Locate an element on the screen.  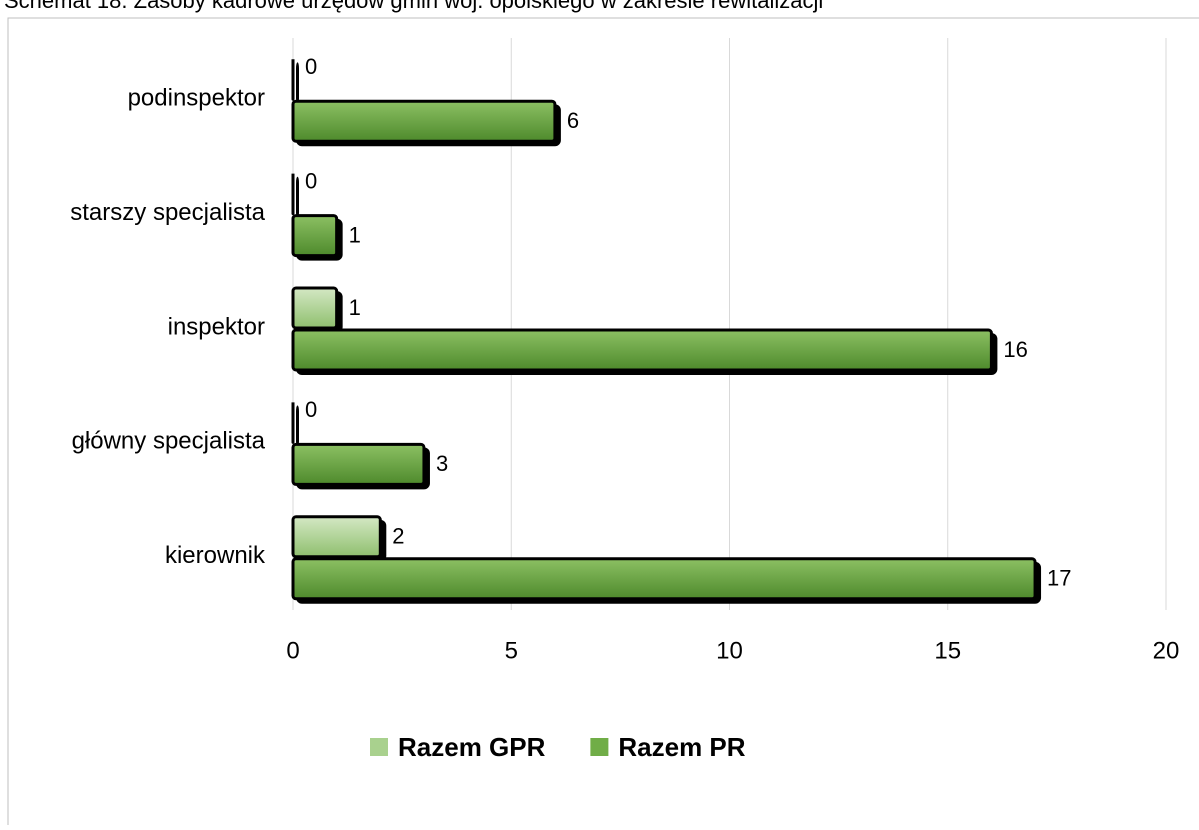
x-tick-label: 0 is located at coordinates (292, 650).